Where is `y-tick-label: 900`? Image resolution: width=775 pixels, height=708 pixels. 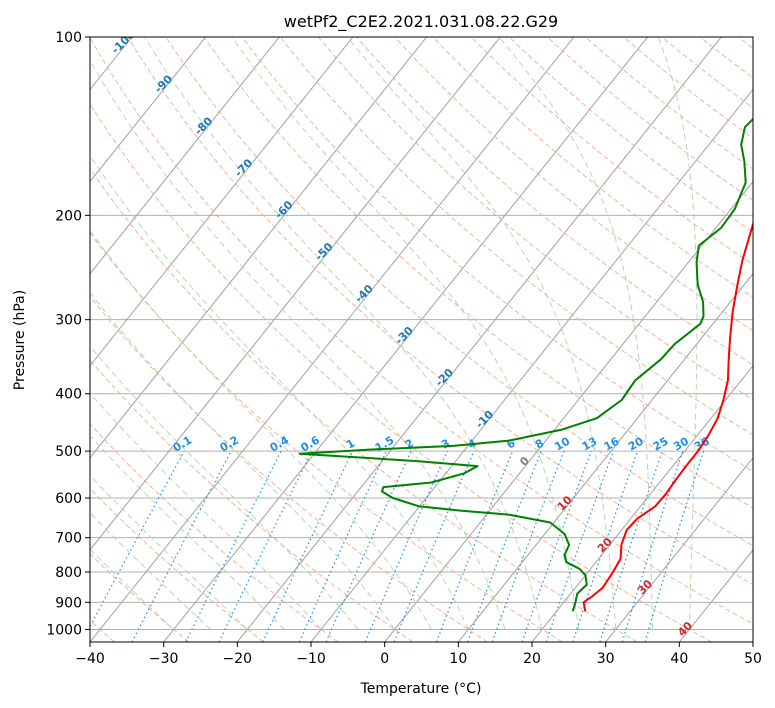 y-tick-label: 900 is located at coordinates (68, 603).